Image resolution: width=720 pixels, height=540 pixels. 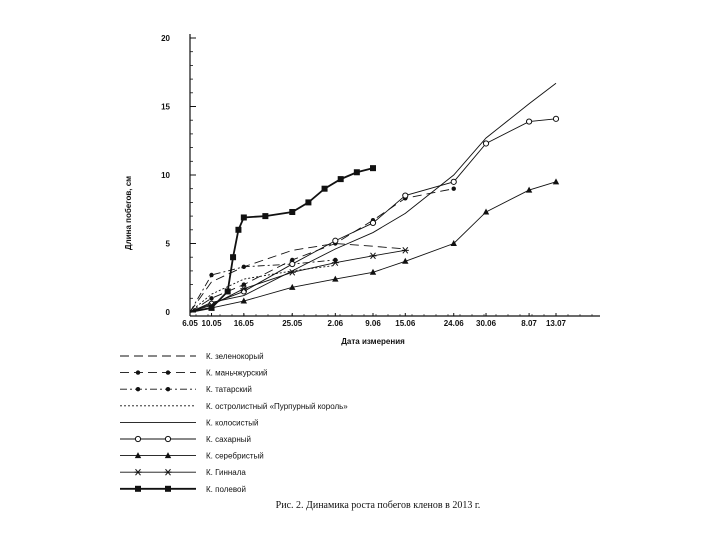 I want to click on x-tick-label: 9.06, so click(x=373, y=323).